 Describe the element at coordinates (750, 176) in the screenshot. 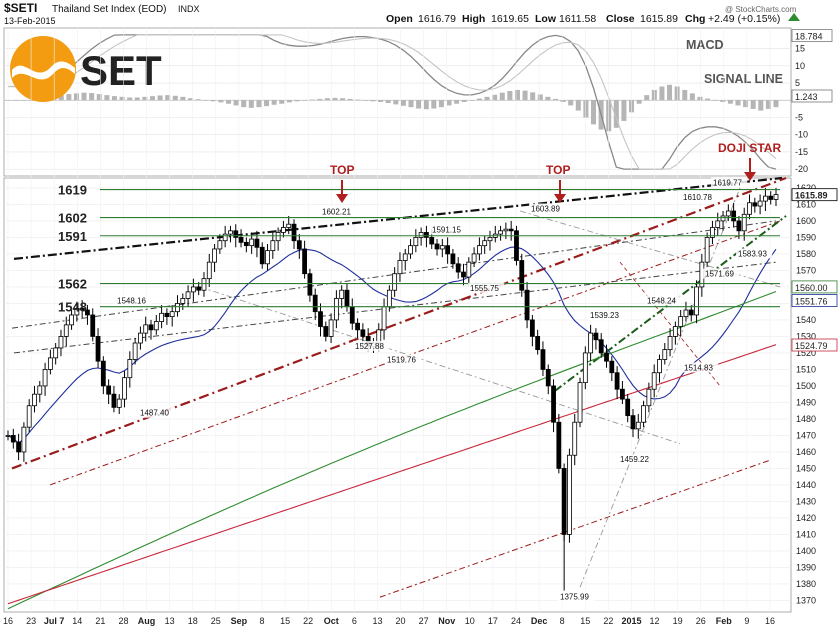

I see `doji-arrow-head` at that location.